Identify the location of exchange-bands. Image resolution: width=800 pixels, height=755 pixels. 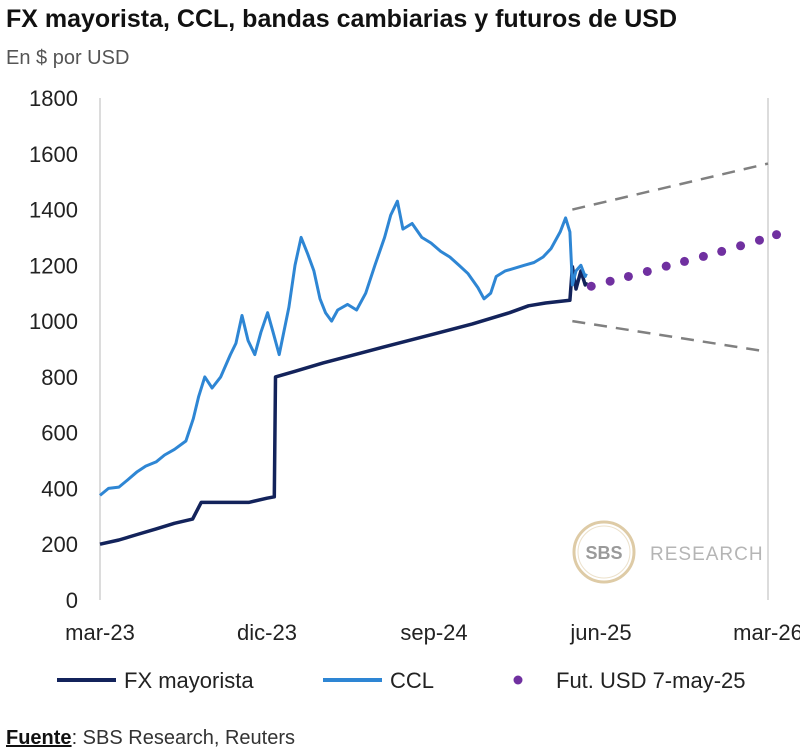
(670, 258).